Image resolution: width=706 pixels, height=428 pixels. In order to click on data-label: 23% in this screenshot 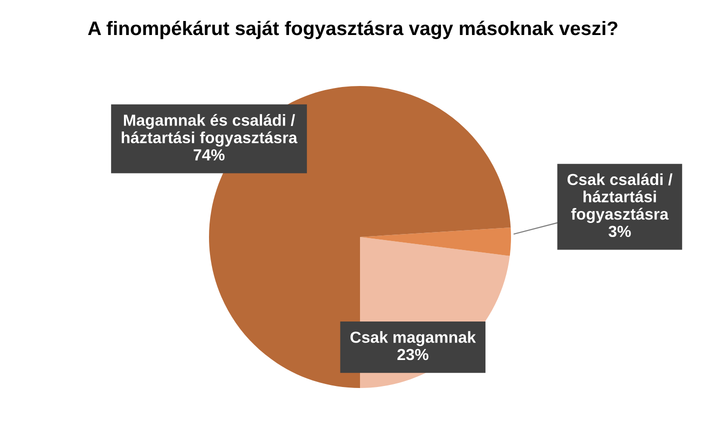, I will do `click(412, 354)`.